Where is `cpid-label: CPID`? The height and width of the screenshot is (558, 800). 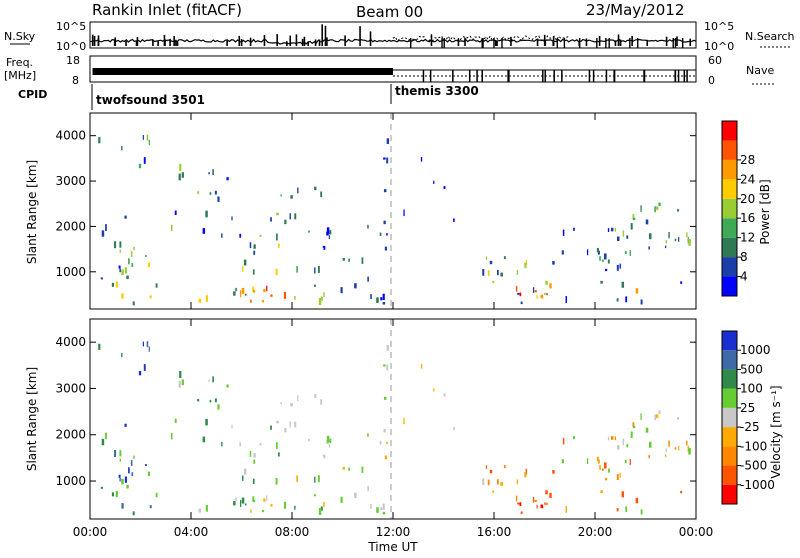
cpid-label: CPID is located at coordinates (32, 94).